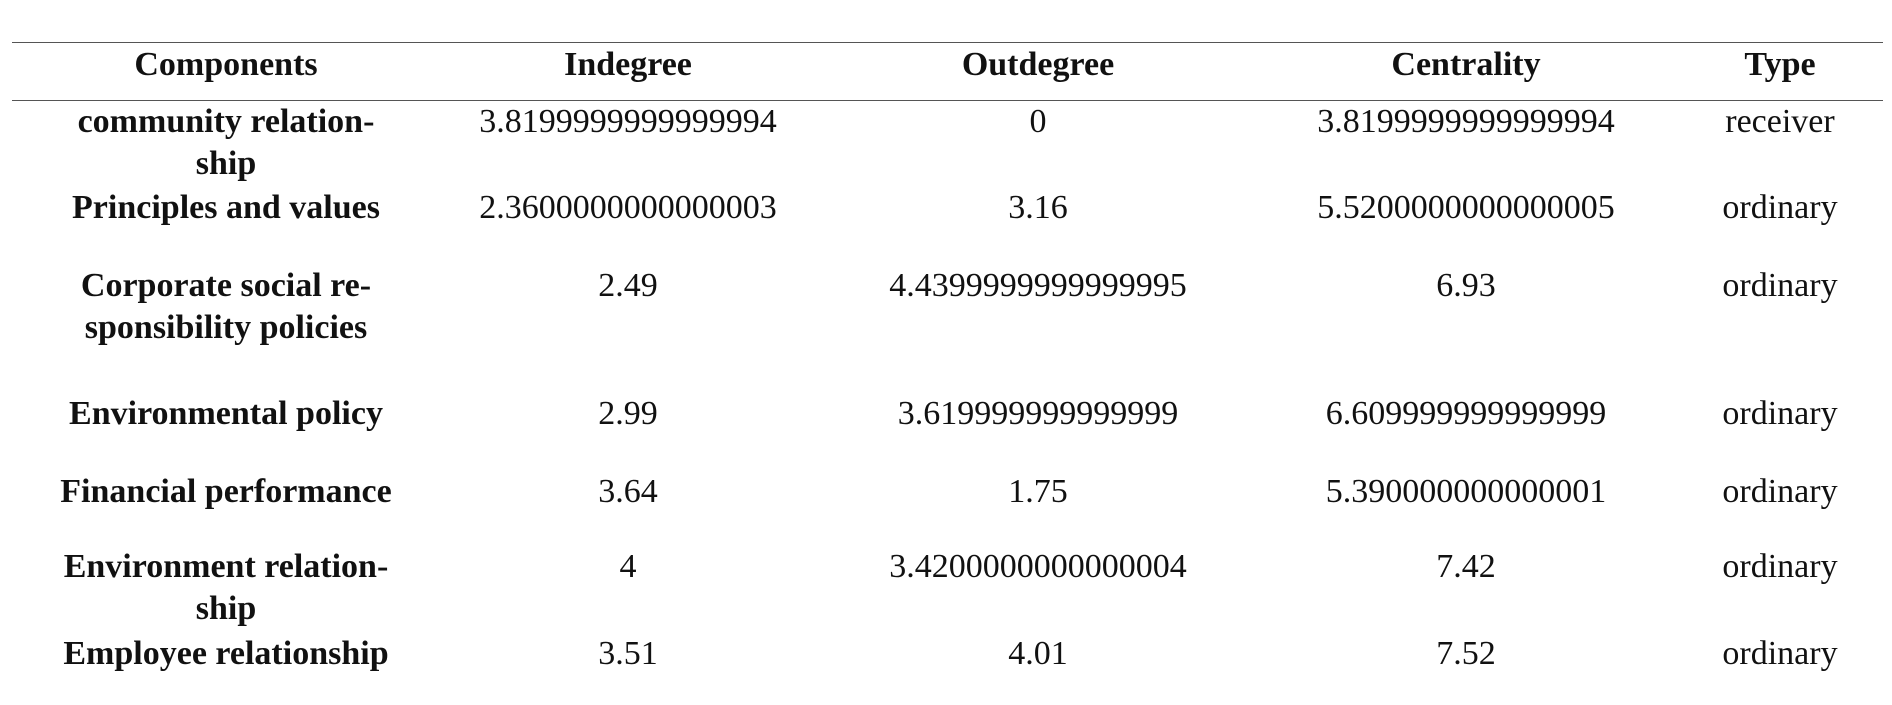 This screenshot has height=705, width=1892. What do you see at coordinates (1780, 121) in the screenshot?
I see `table-cell: receiver` at bounding box center [1780, 121].